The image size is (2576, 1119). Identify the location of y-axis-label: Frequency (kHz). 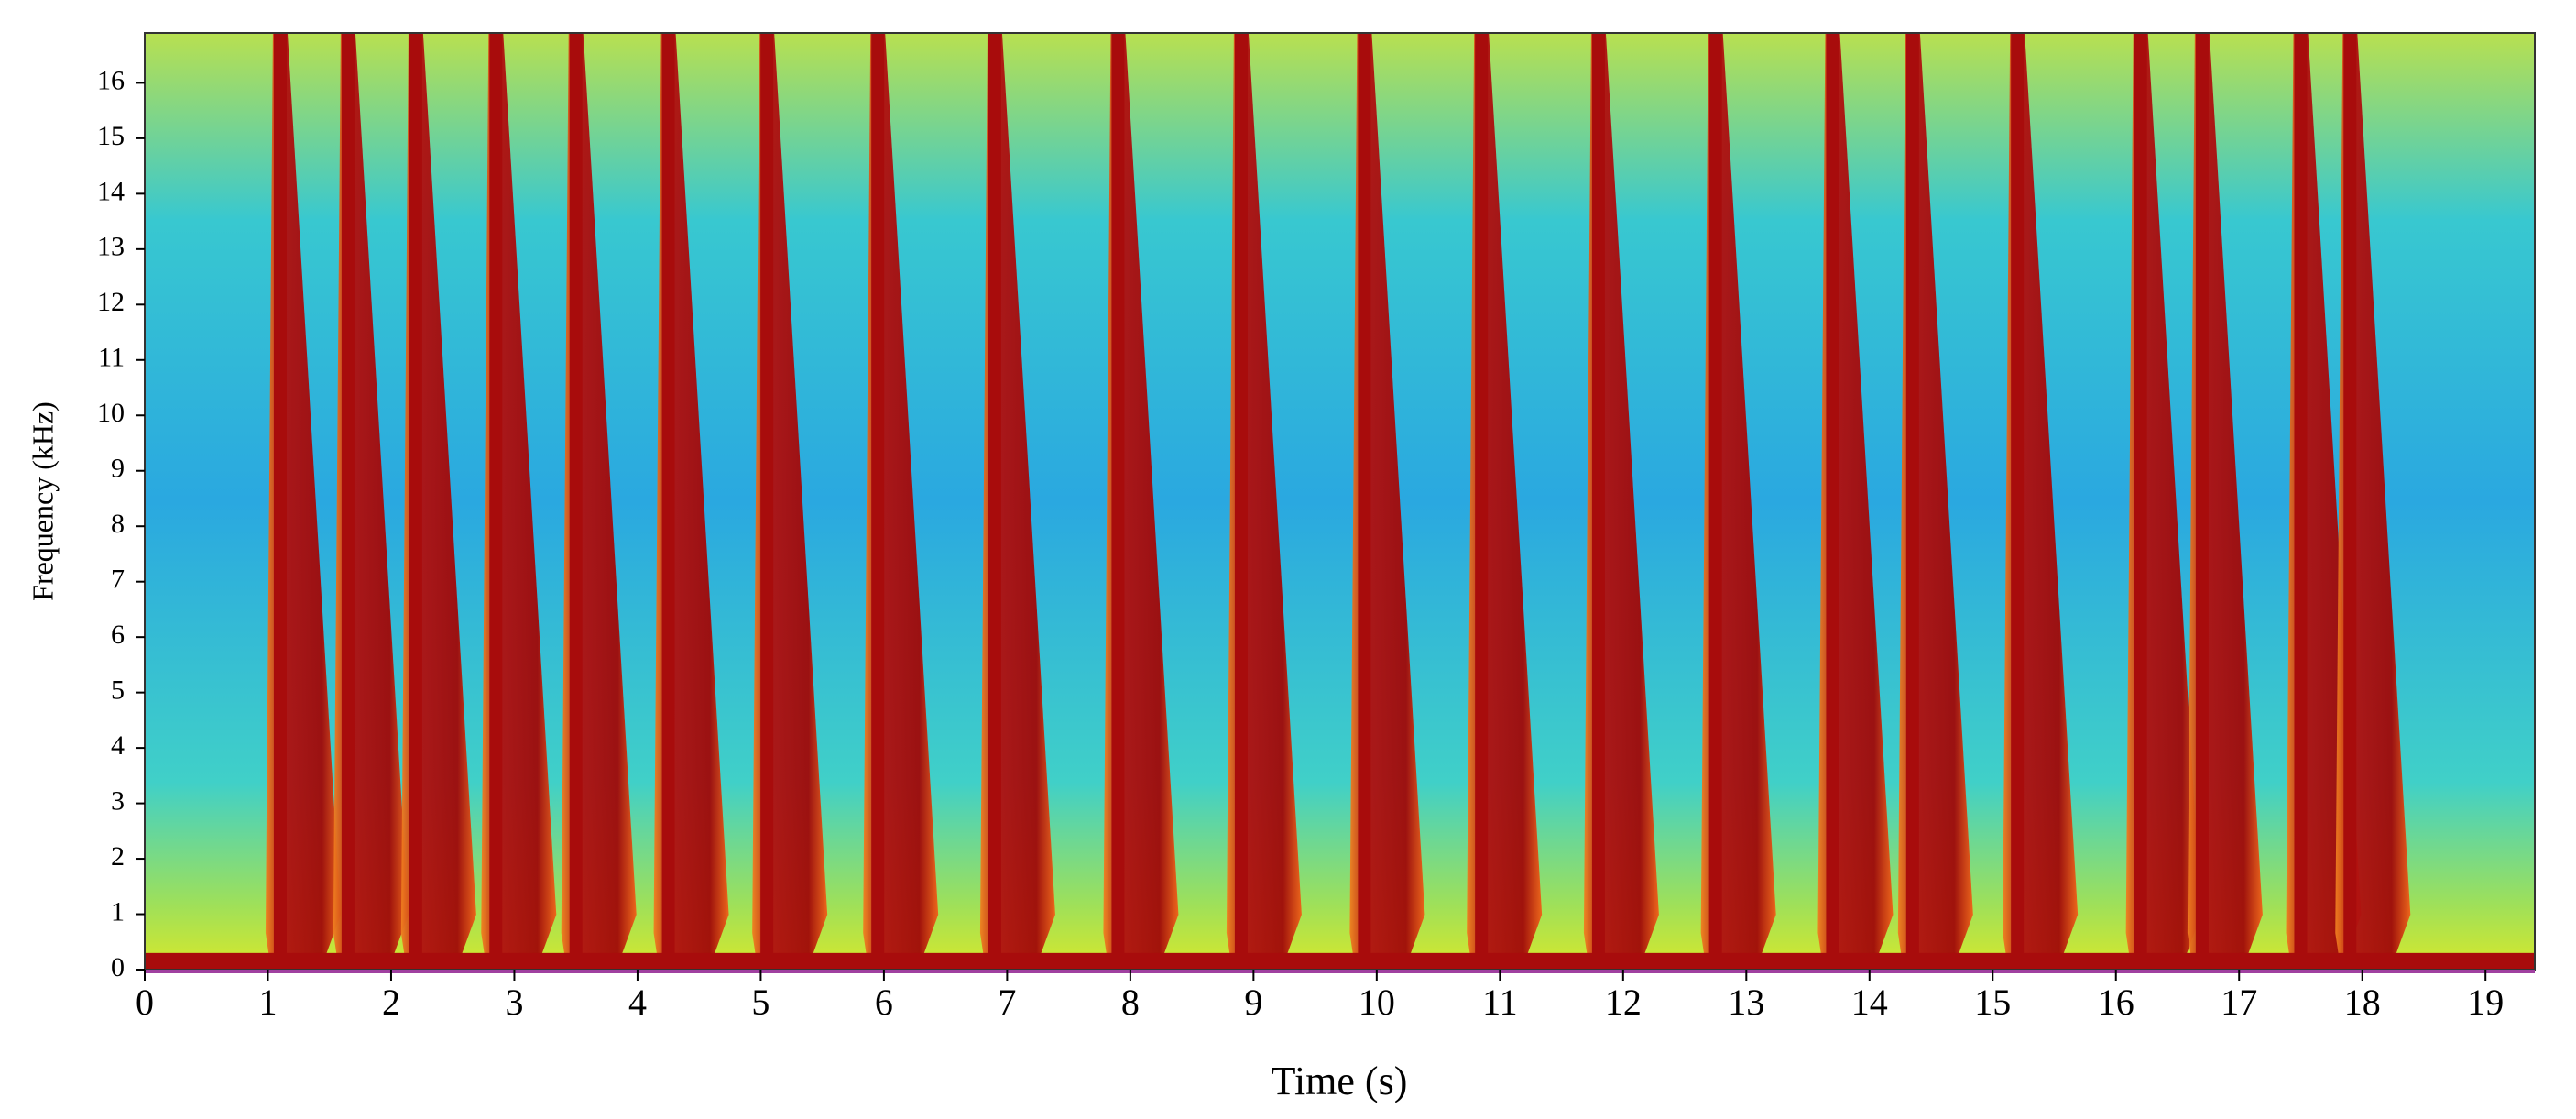
(43, 501).